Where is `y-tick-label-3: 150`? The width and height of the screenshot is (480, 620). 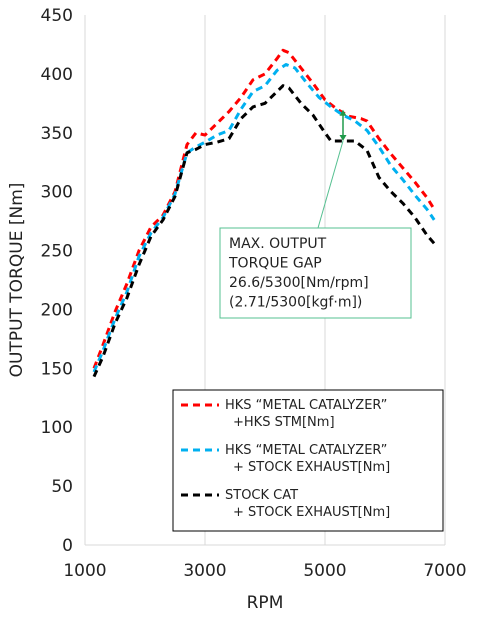 y-tick-label-3: 150 is located at coordinates (57, 369).